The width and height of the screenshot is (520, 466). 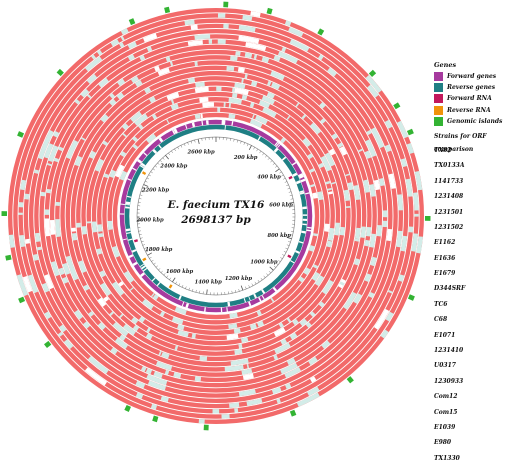 I want to click on kbp-label: 1000 kbp, so click(x=263, y=262).